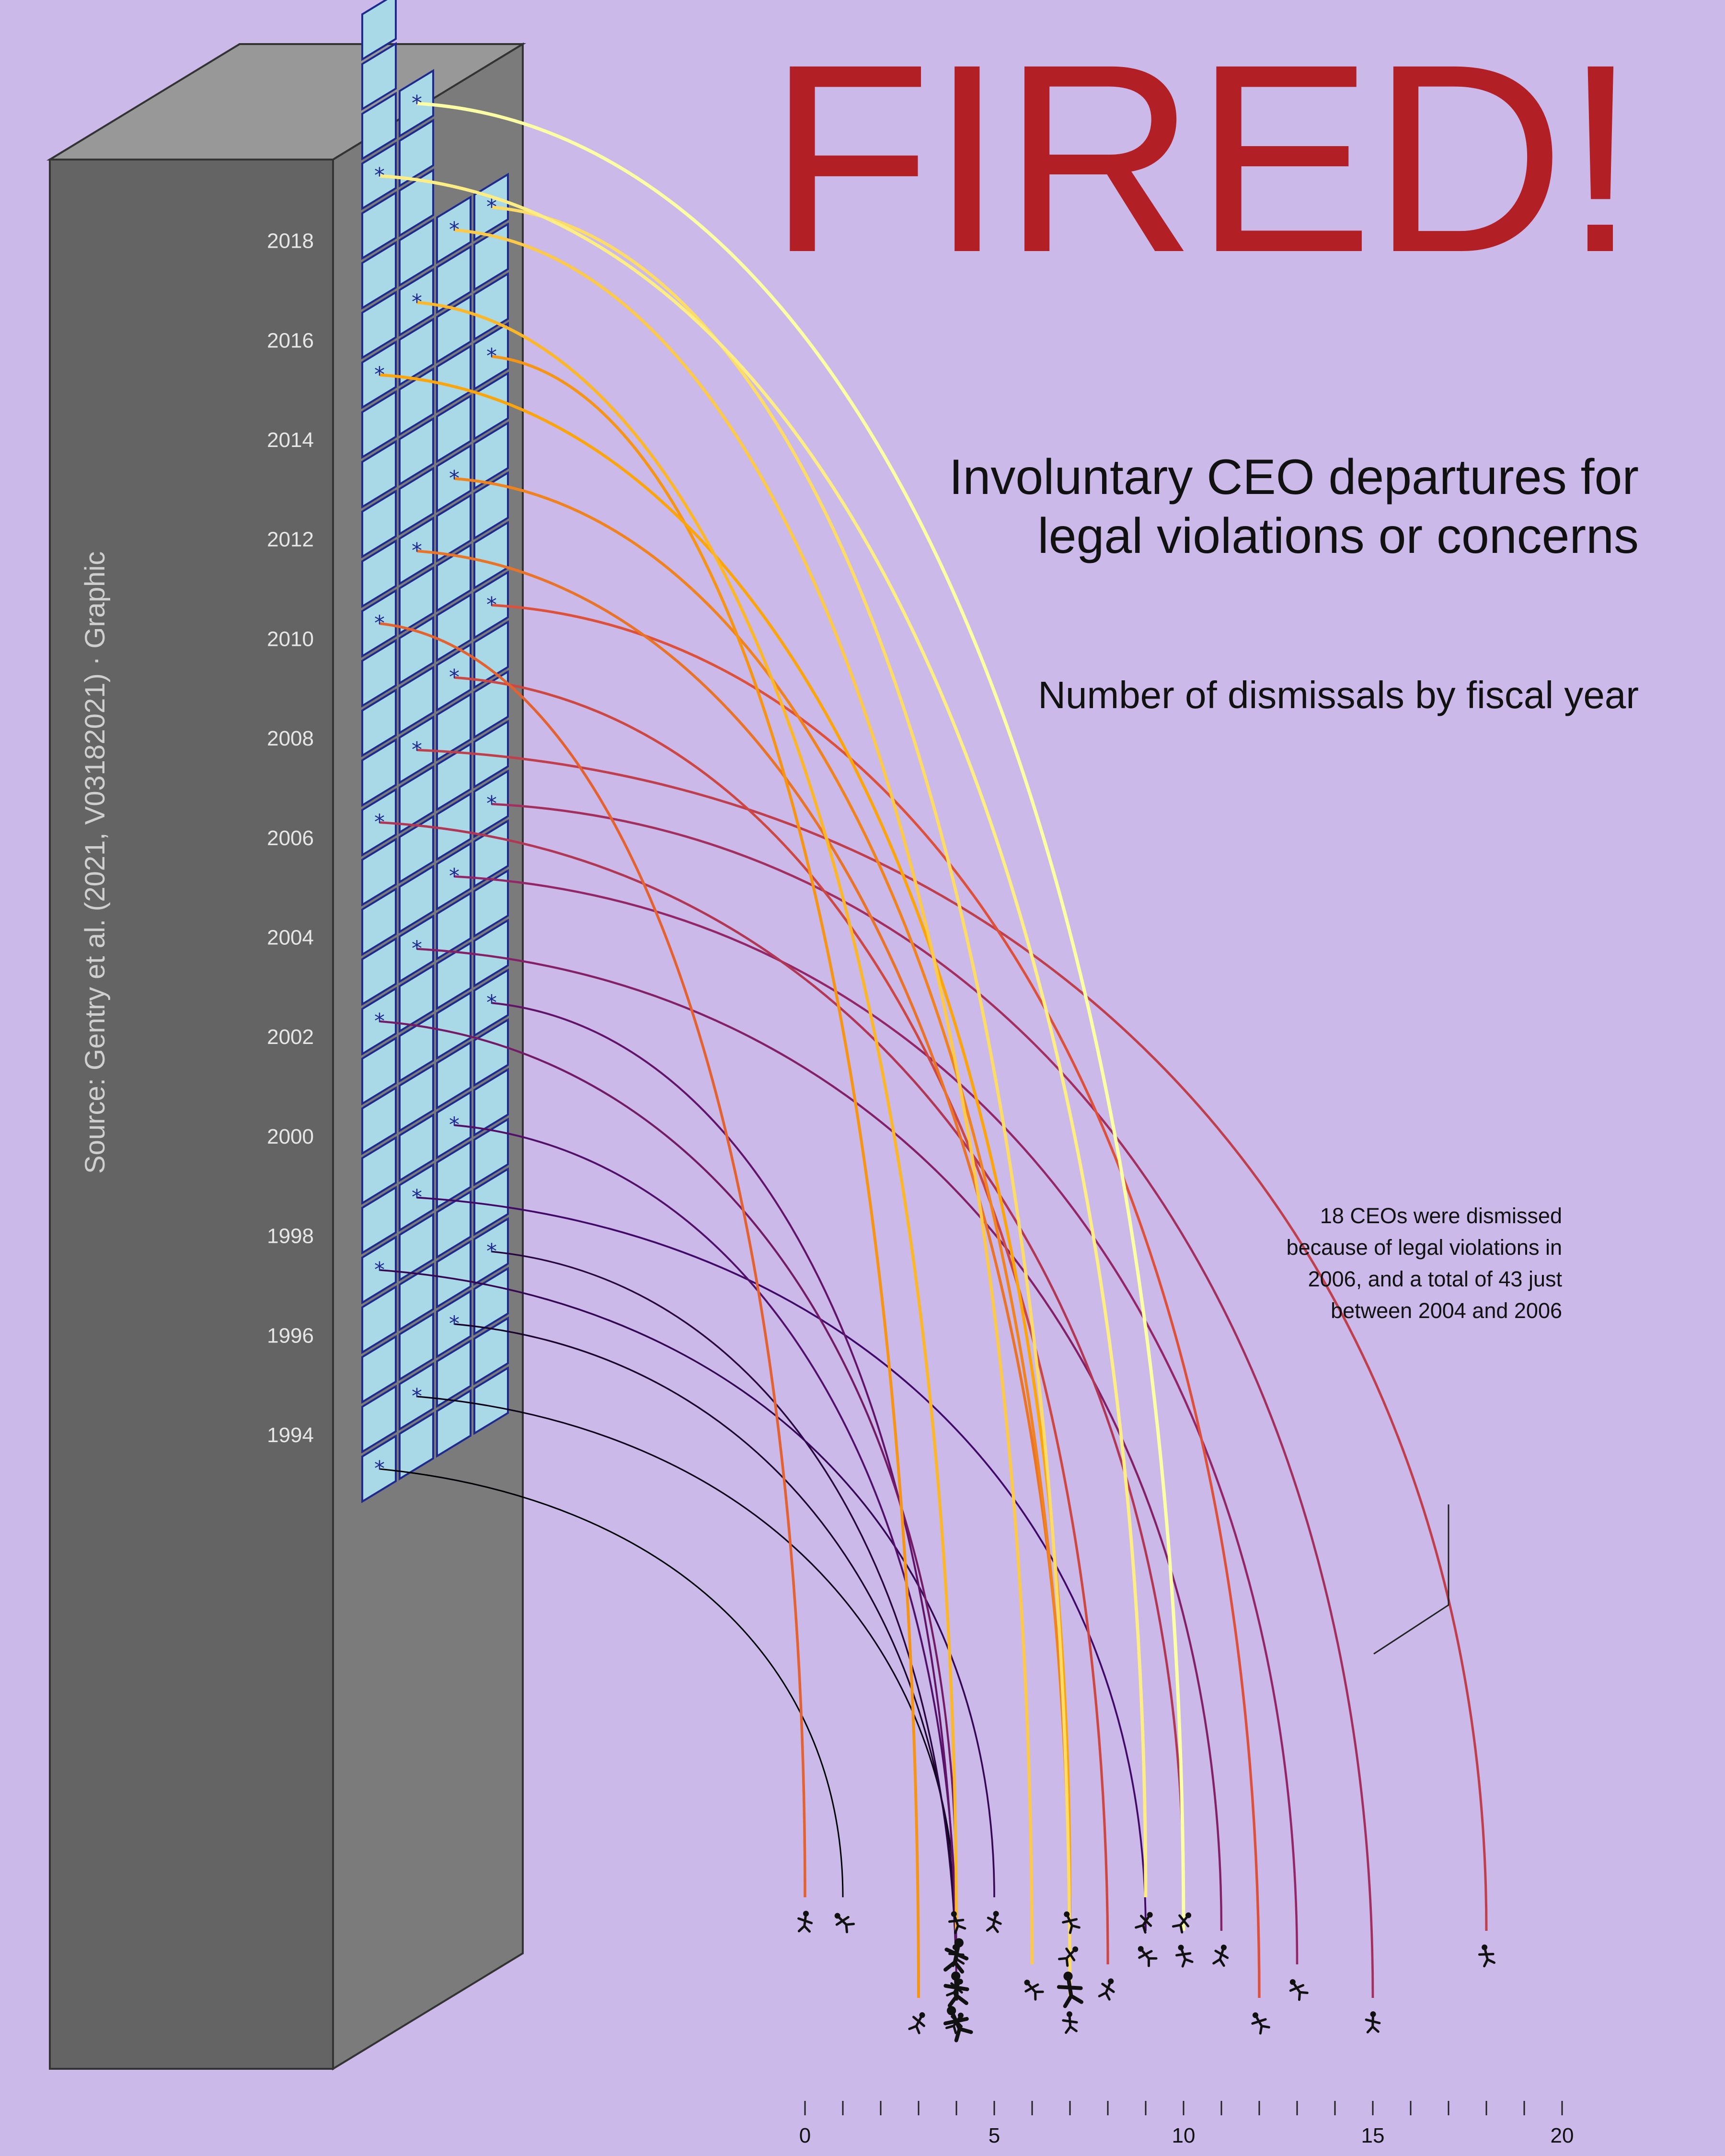  What do you see at coordinates (724, 1624) in the screenshot?
I see `arc-1996` at bounding box center [724, 1624].